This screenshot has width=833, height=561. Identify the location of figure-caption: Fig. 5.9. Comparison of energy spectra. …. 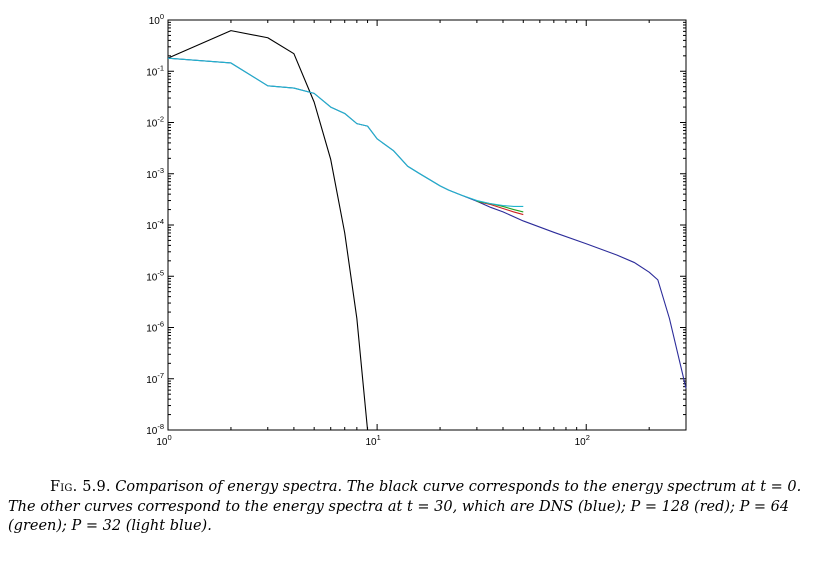
(419, 507).